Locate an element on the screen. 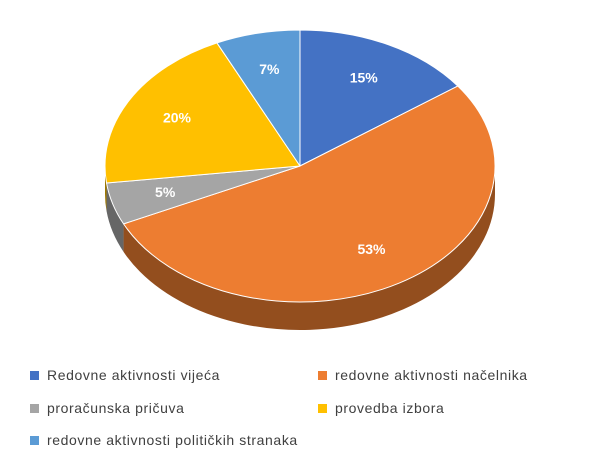 This screenshot has height=459, width=598. legend-item-redovne-aktivnosti-nacelnika: redovne aktivnosti načelnika is located at coordinates (423, 375).